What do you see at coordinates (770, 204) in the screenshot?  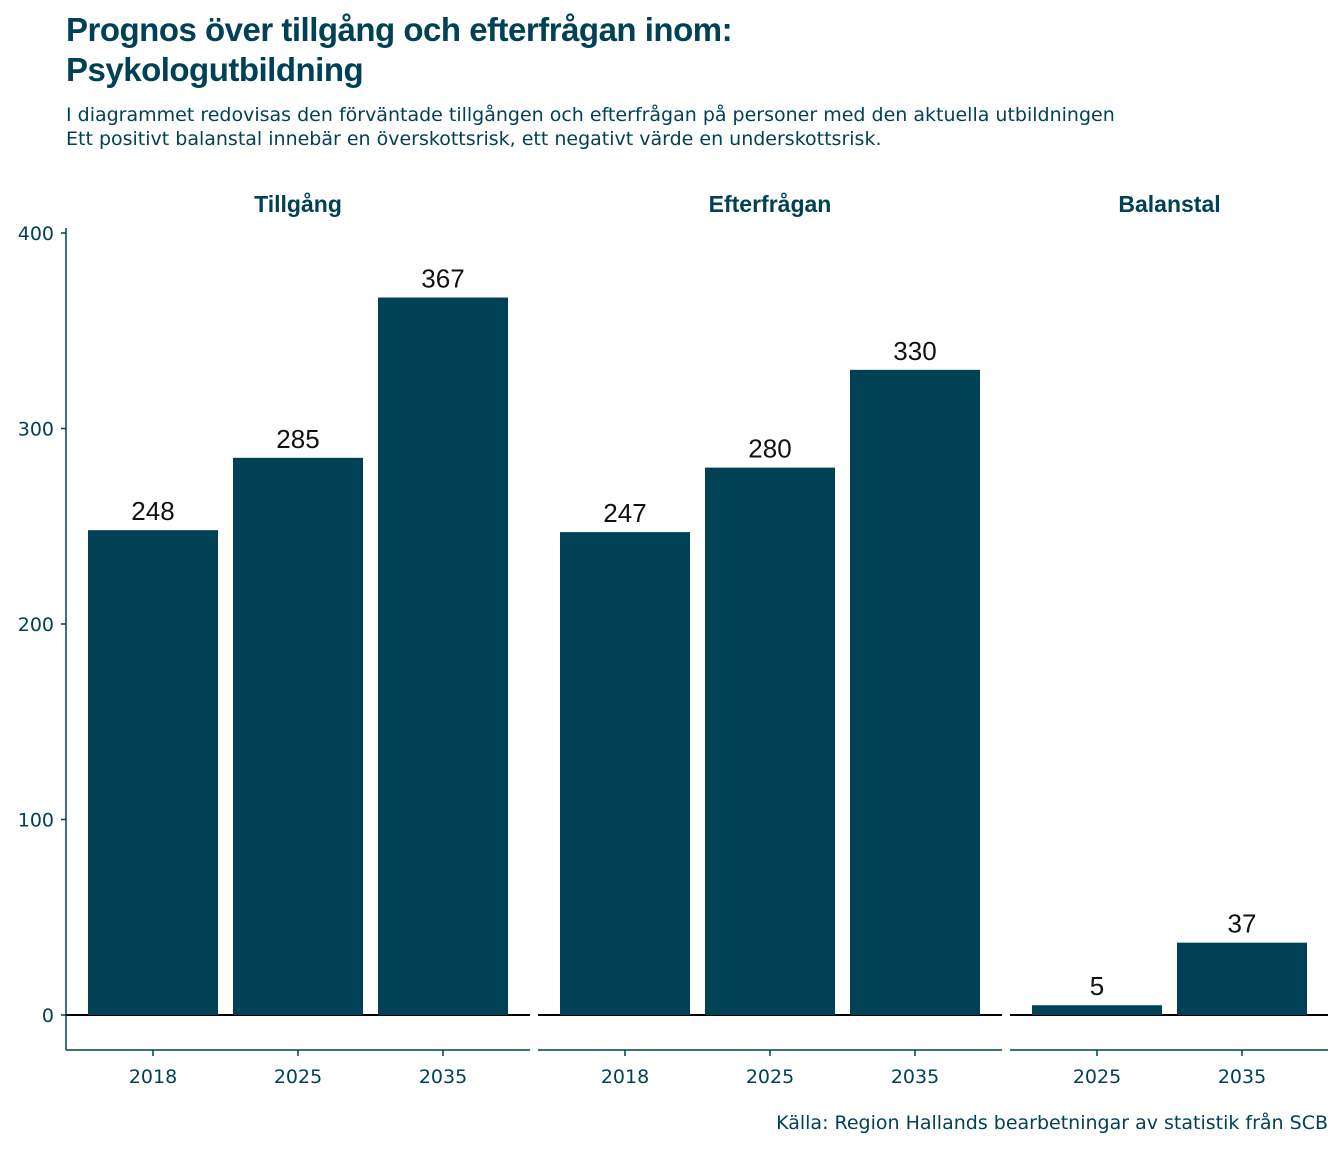 I see `facet-title: Efterfrågan` at bounding box center [770, 204].